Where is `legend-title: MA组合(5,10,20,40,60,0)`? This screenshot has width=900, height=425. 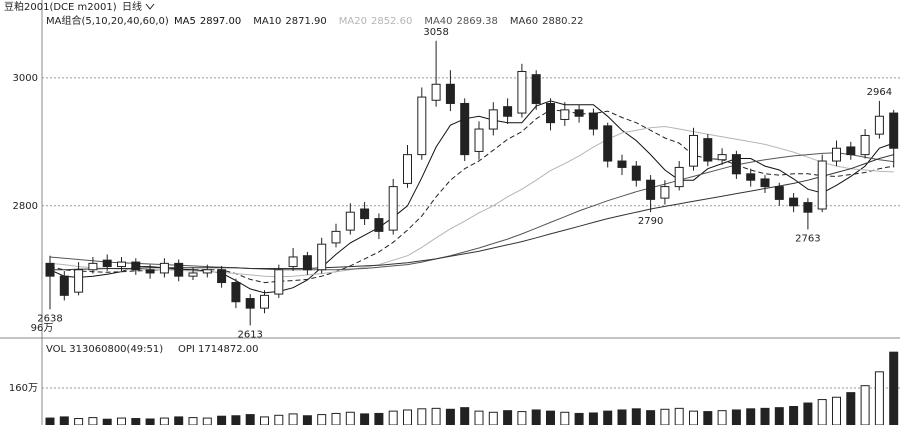 legend-title: MA组合(5,10,20,40,60,0) is located at coordinates (107, 20).